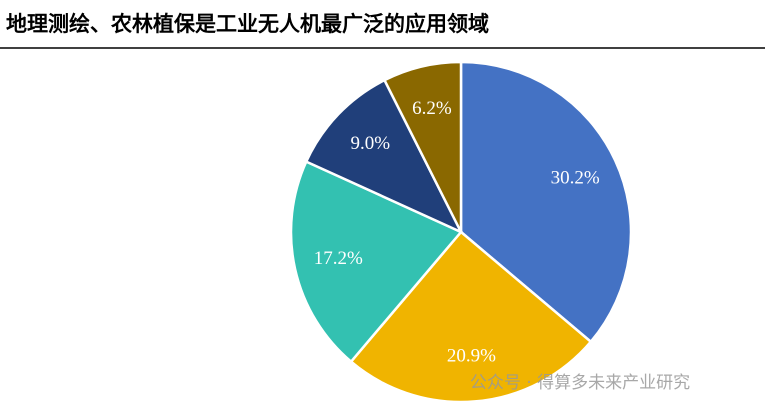 The height and width of the screenshot is (412, 765). I want to click on data-label: 6.2%, so click(432, 108).